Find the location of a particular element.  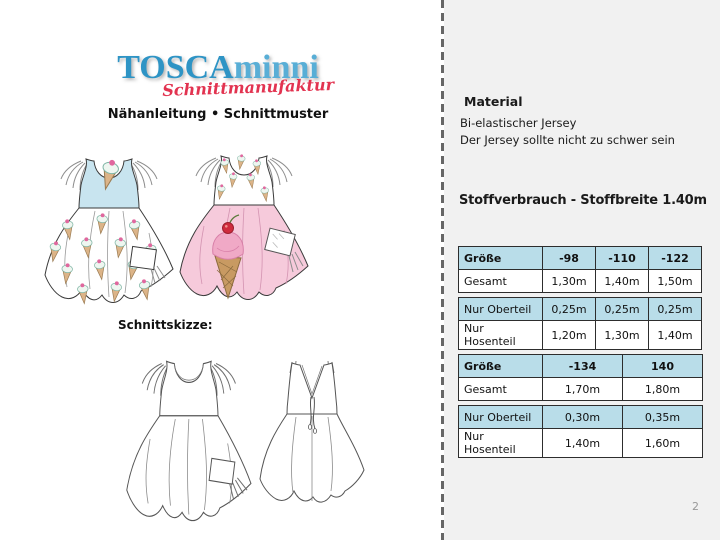

table-cell: 1,80m is located at coordinates (662, 389).